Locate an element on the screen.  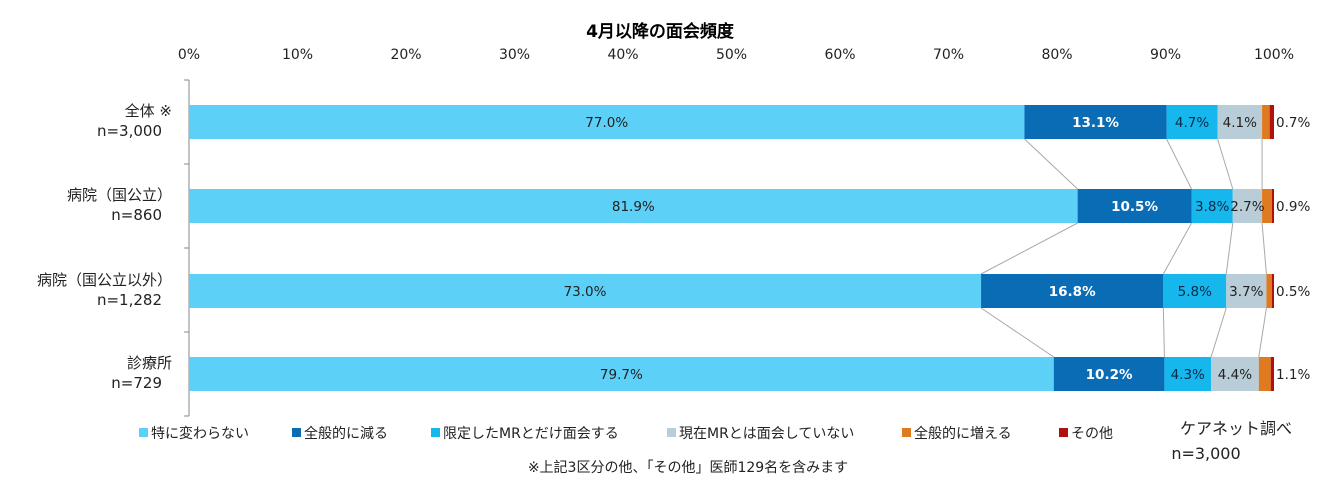
category-sample-size: n=1,282 is located at coordinates (129, 300).